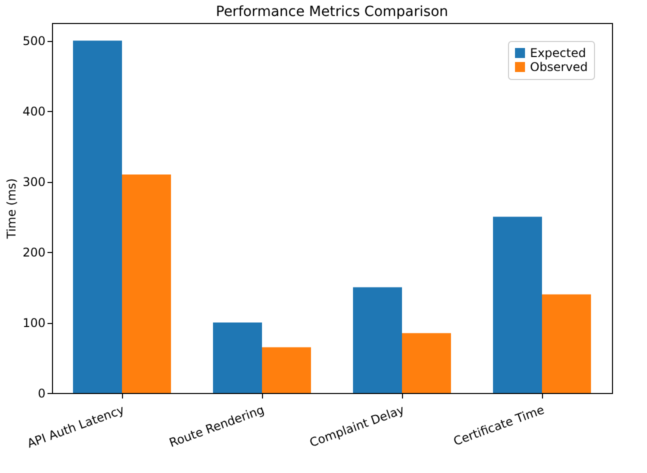 The image size is (647, 473). Describe the element at coordinates (34, 182) in the screenshot. I see `y-tick-label: 300` at that location.